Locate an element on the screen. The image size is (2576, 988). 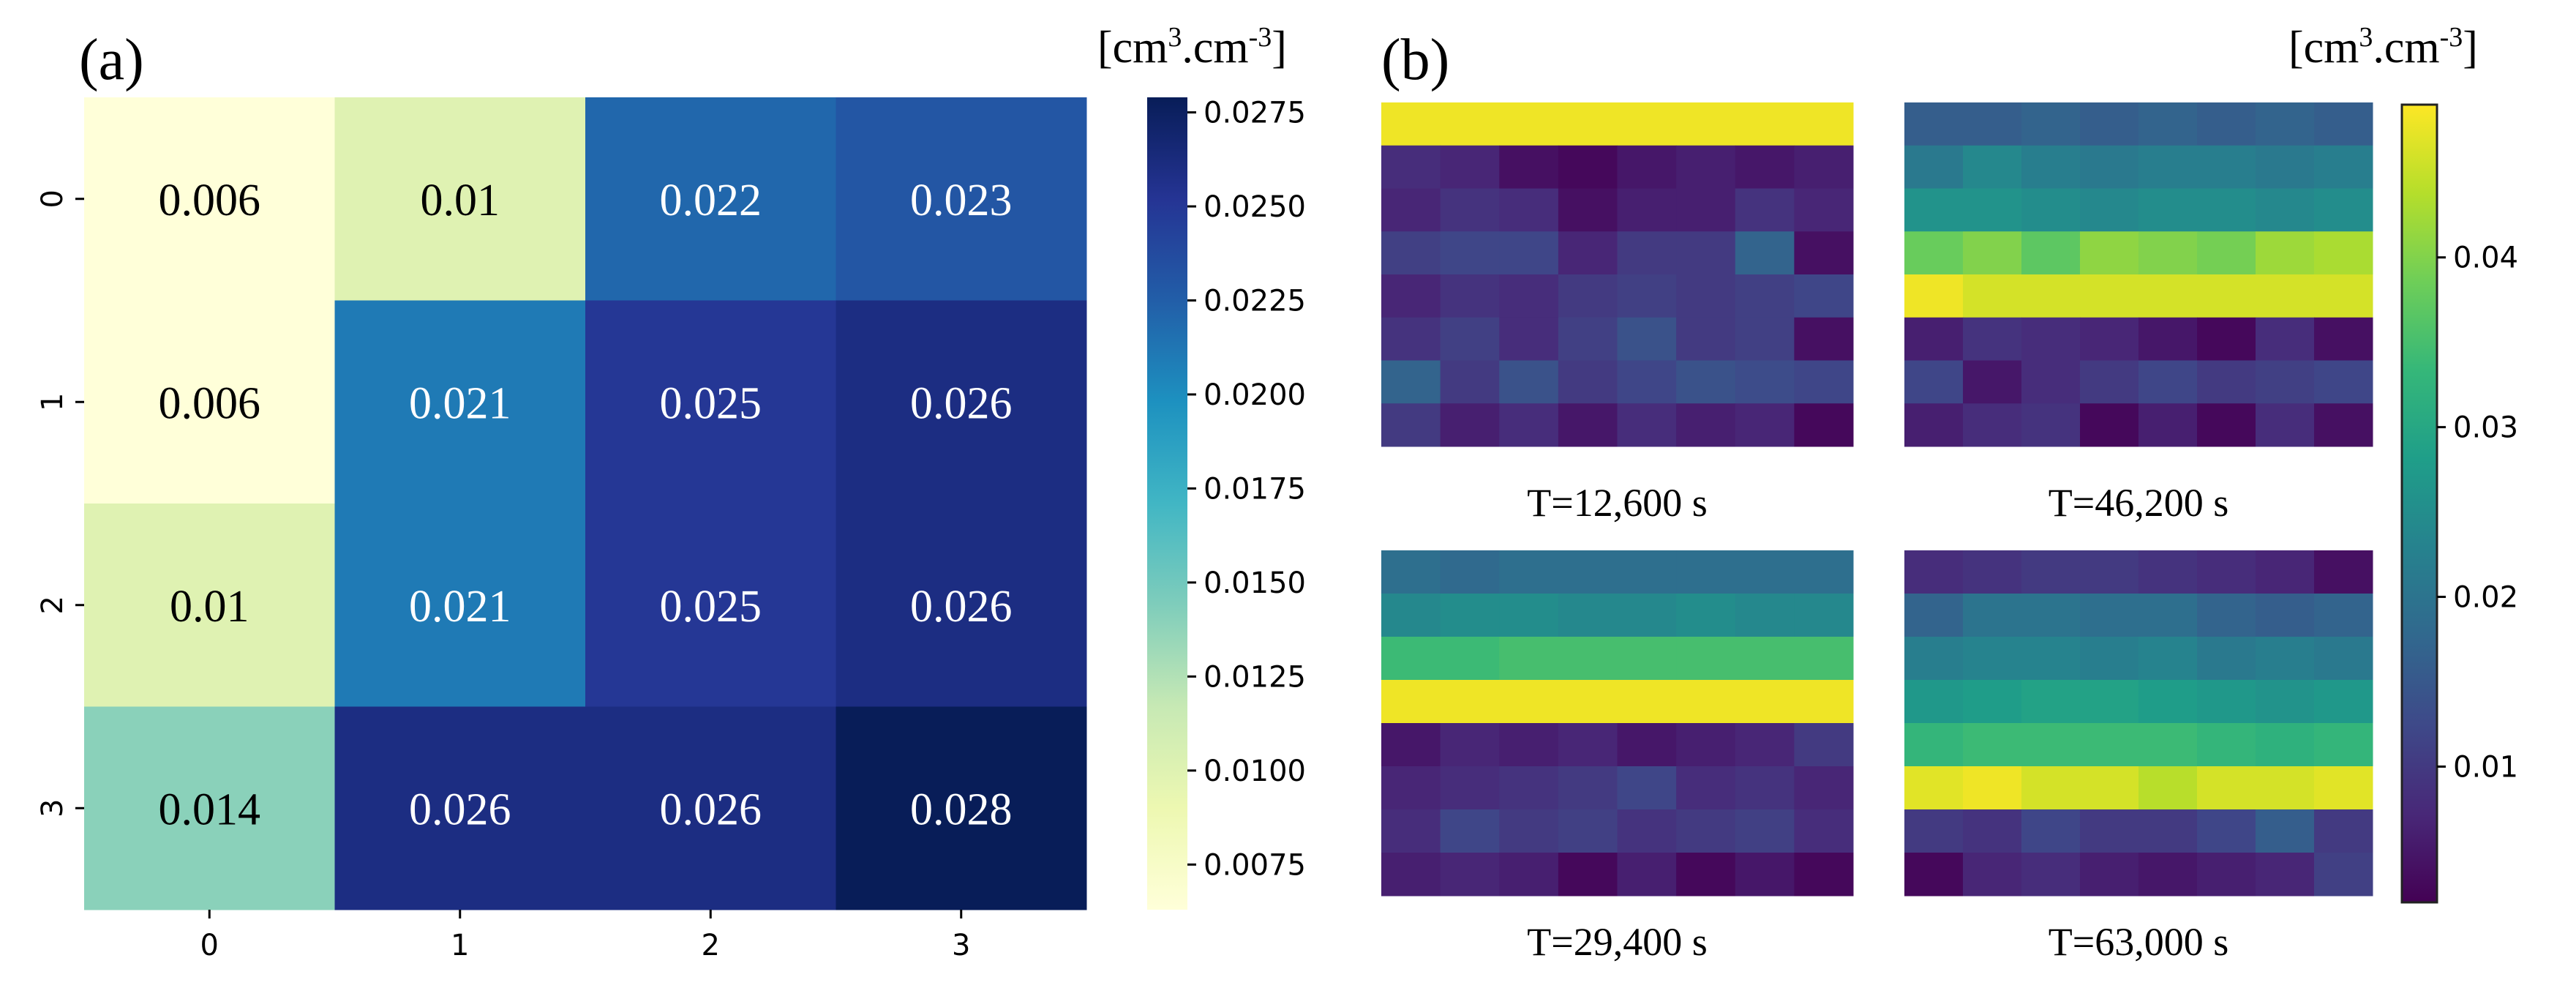
cell-value-label: 0.01 is located at coordinates (460, 200).